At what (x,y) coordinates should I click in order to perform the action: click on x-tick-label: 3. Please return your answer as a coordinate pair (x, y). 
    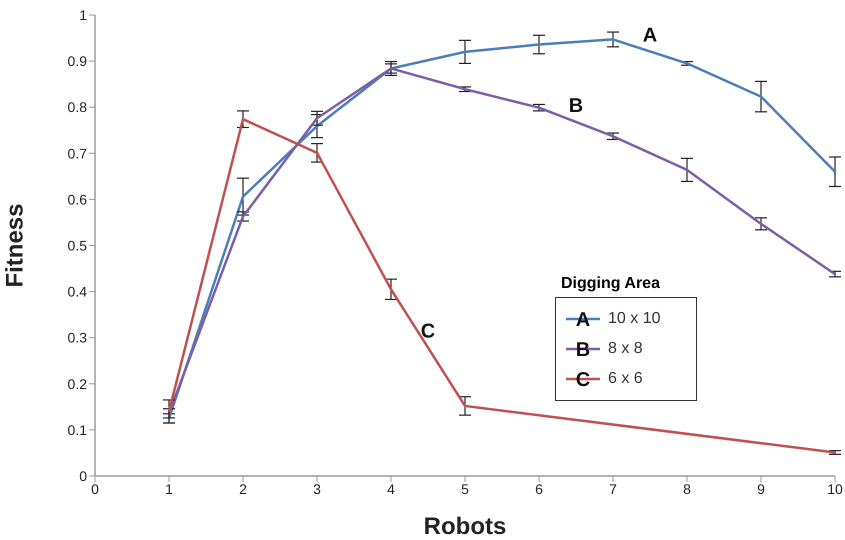
    Looking at the image, I should click on (317, 488).